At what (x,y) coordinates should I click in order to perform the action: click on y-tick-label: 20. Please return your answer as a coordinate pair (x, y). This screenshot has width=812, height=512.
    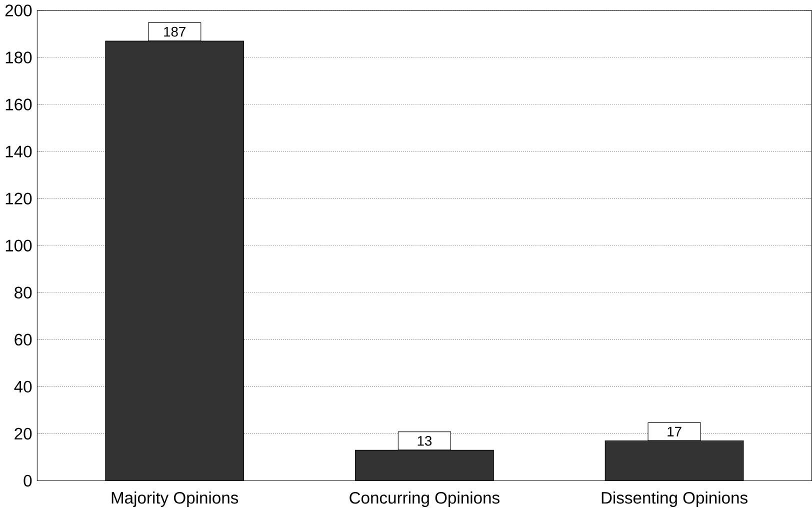
    Looking at the image, I should click on (23, 434).